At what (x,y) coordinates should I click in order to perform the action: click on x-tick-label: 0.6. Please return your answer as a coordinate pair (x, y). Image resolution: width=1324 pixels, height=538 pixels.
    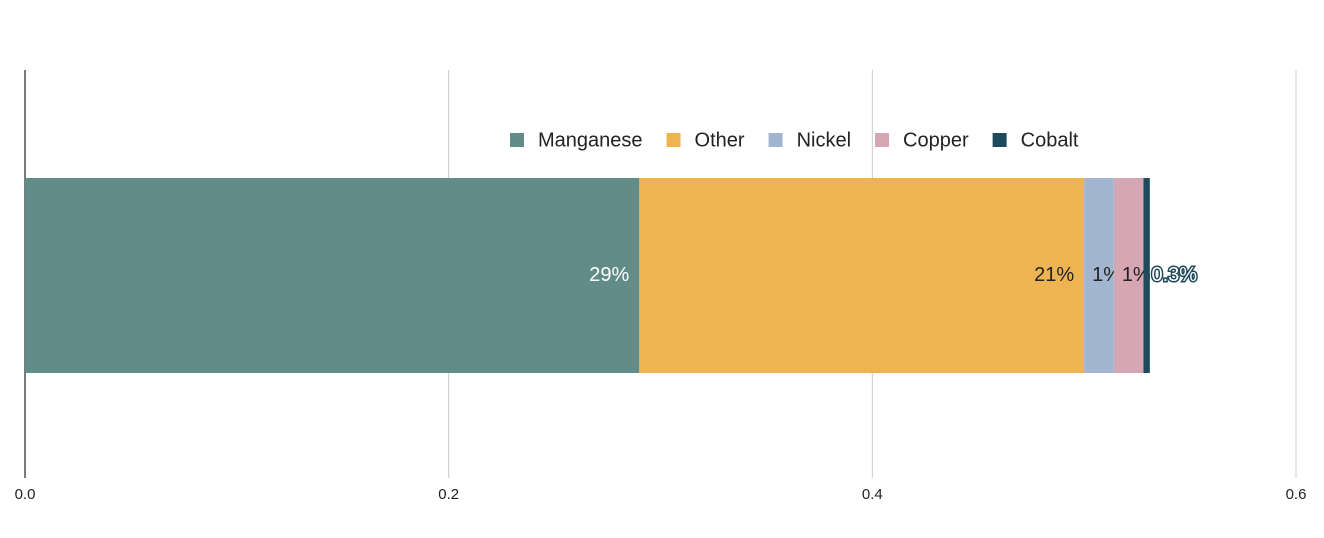
    Looking at the image, I should click on (1296, 494).